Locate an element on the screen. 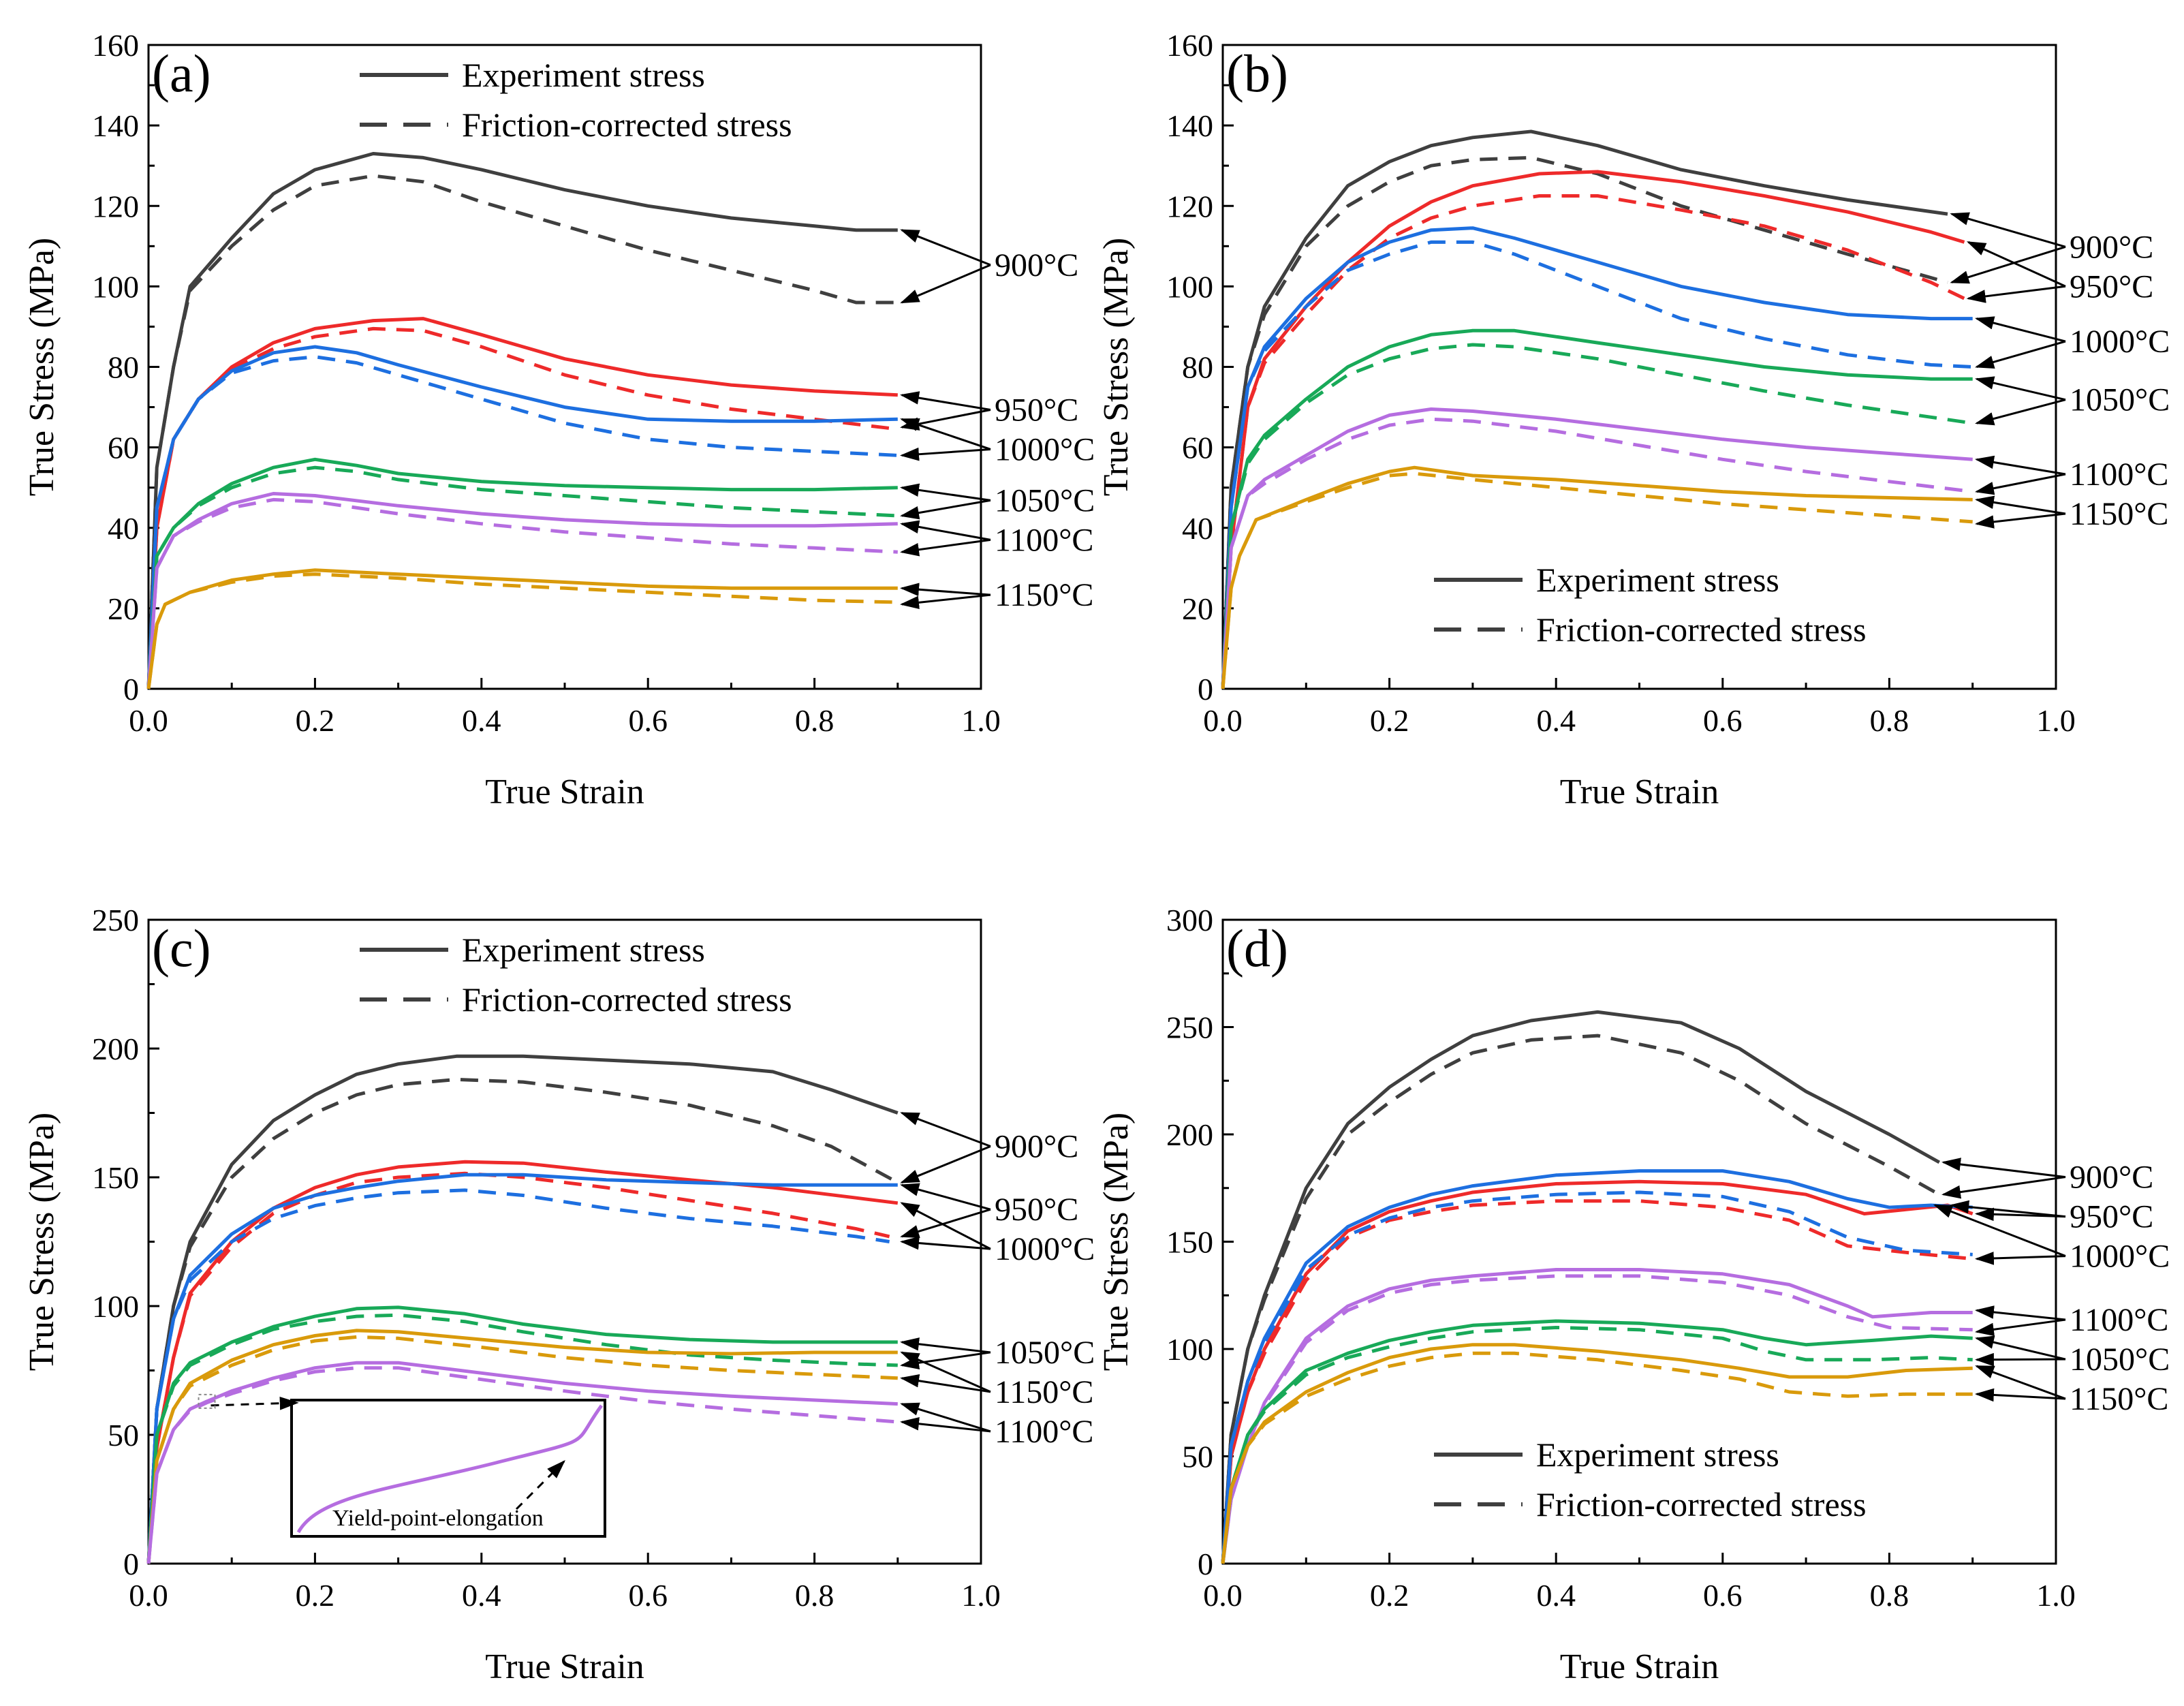 This screenshot has height=1706, width=2184. series-line-1100-experiment is located at coordinates (522, 590).